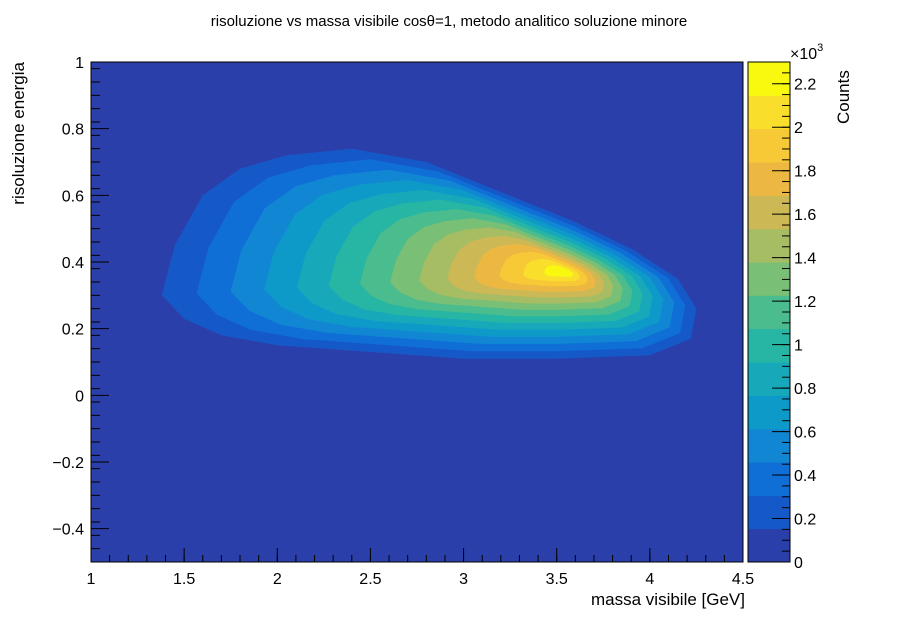 This screenshot has height=626, width=898. What do you see at coordinates (820, 48) in the screenshot?
I see `colorbar-exponent-power: 3` at bounding box center [820, 48].